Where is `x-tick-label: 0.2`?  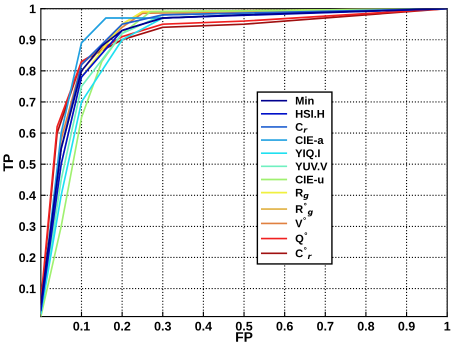 x-tick-label: 0.2 is located at coordinates (122, 326).